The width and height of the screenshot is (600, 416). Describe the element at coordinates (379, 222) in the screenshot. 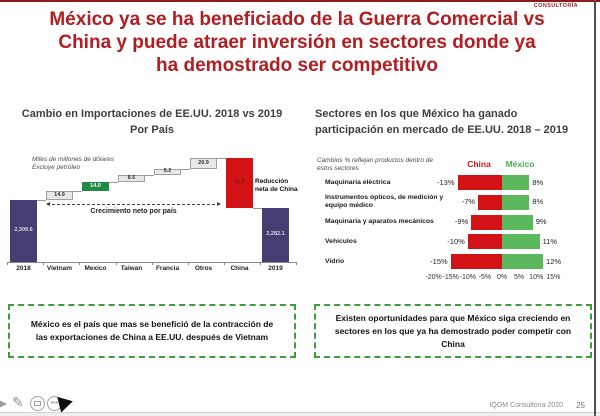

I see `sector-row-label: Maquinaria y aparatos mecánicos` at that location.